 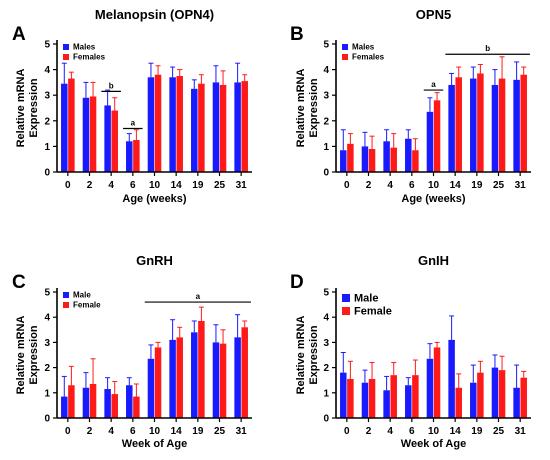 I want to click on y-tick-label: 3, so click(x=47, y=343).